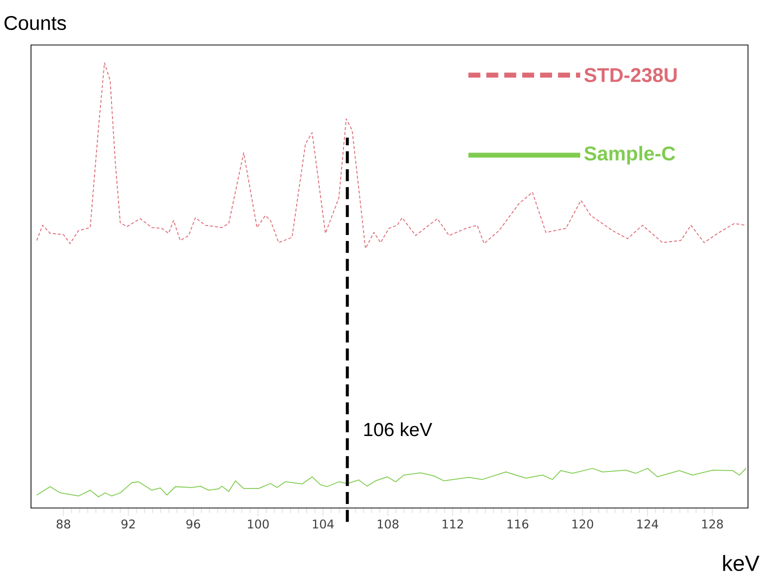 Image resolution: width=765 pixels, height=580 pixels. Describe the element at coordinates (518, 524) in the screenshot. I see `x-tick-label: 116` at that location.